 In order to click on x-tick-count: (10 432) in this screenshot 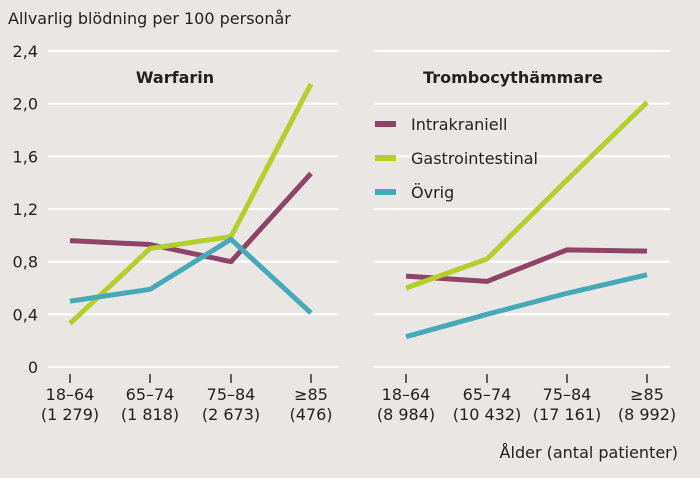, I will do `click(487, 414)`.